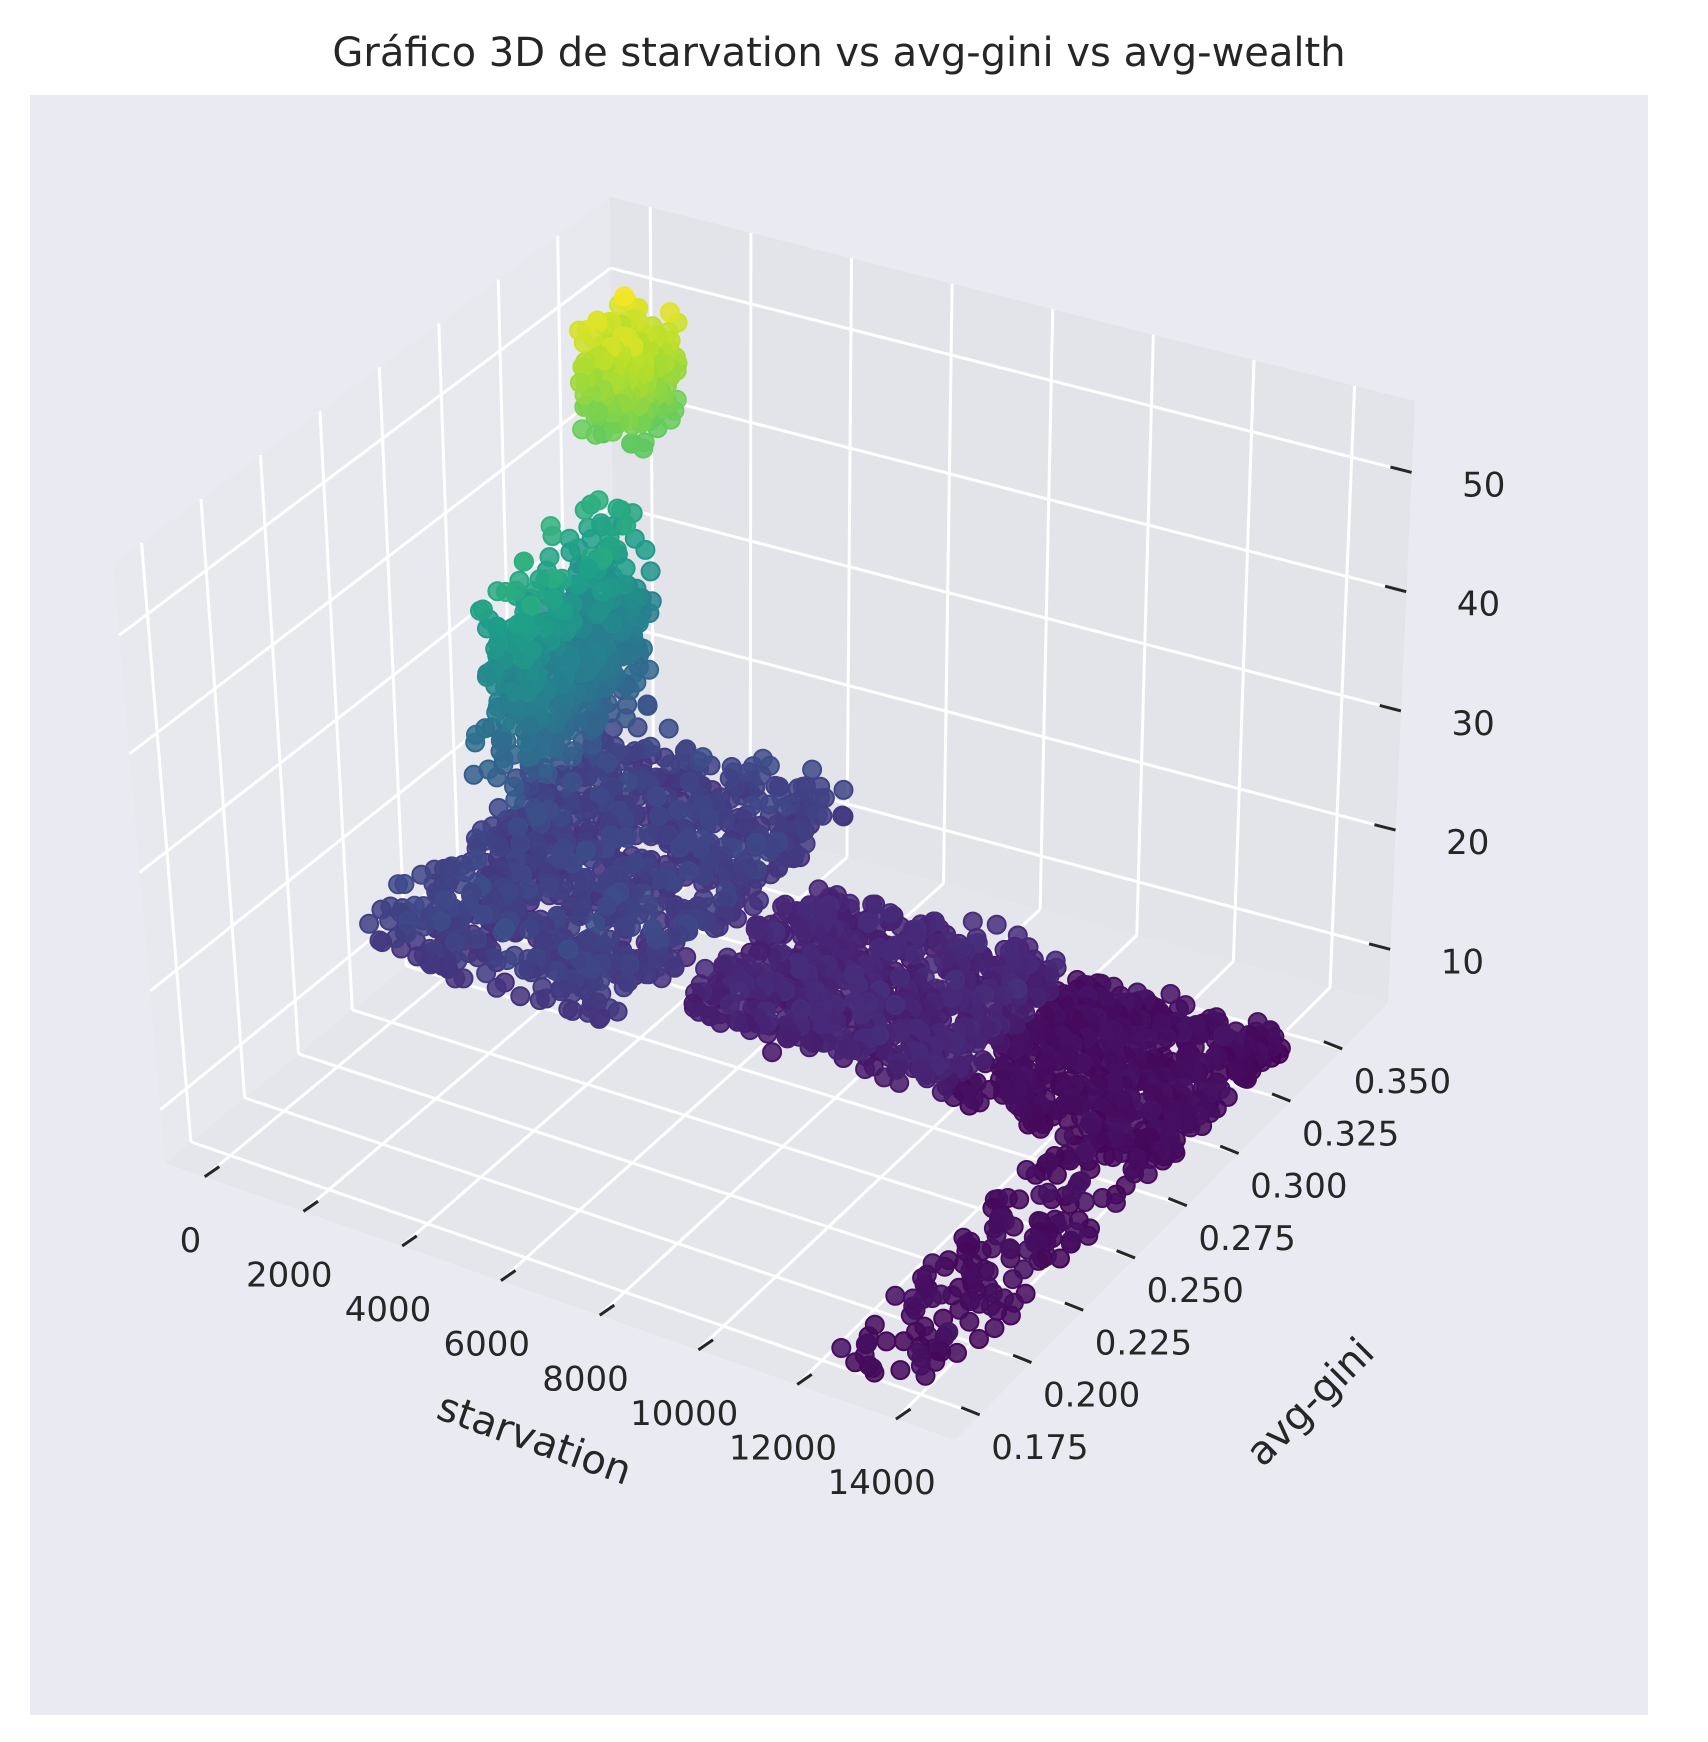 The height and width of the screenshot is (1742, 1708). Describe the element at coordinates (527, 1021) in the screenshot. I see `x-gridline-floor` at that location.